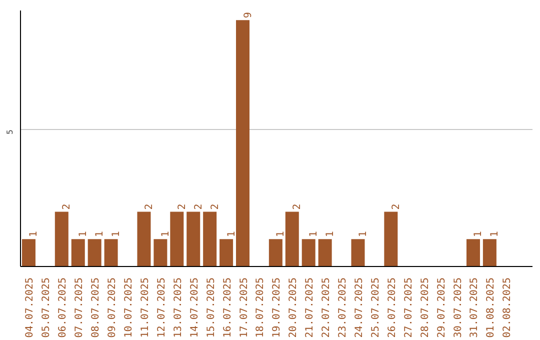 Image resolution: width=540 pixels, height=340 pixels. What do you see at coordinates (442, 307) in the screenshot?
I see `x-tick-label: 29.07.2025` at bounding box center [442, 307].